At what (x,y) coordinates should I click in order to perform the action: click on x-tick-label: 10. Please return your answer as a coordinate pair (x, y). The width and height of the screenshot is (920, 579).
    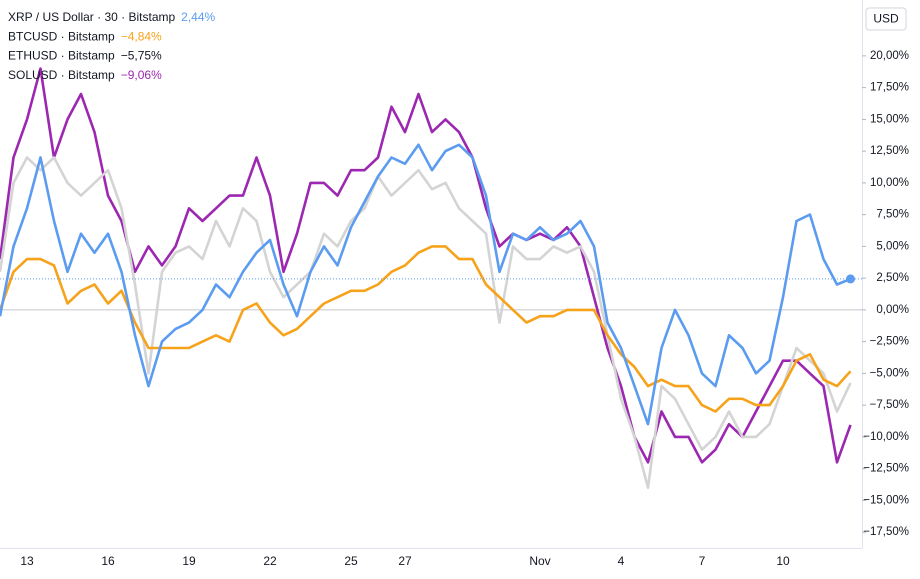
    Looking at the image, I should click on (783, 561).